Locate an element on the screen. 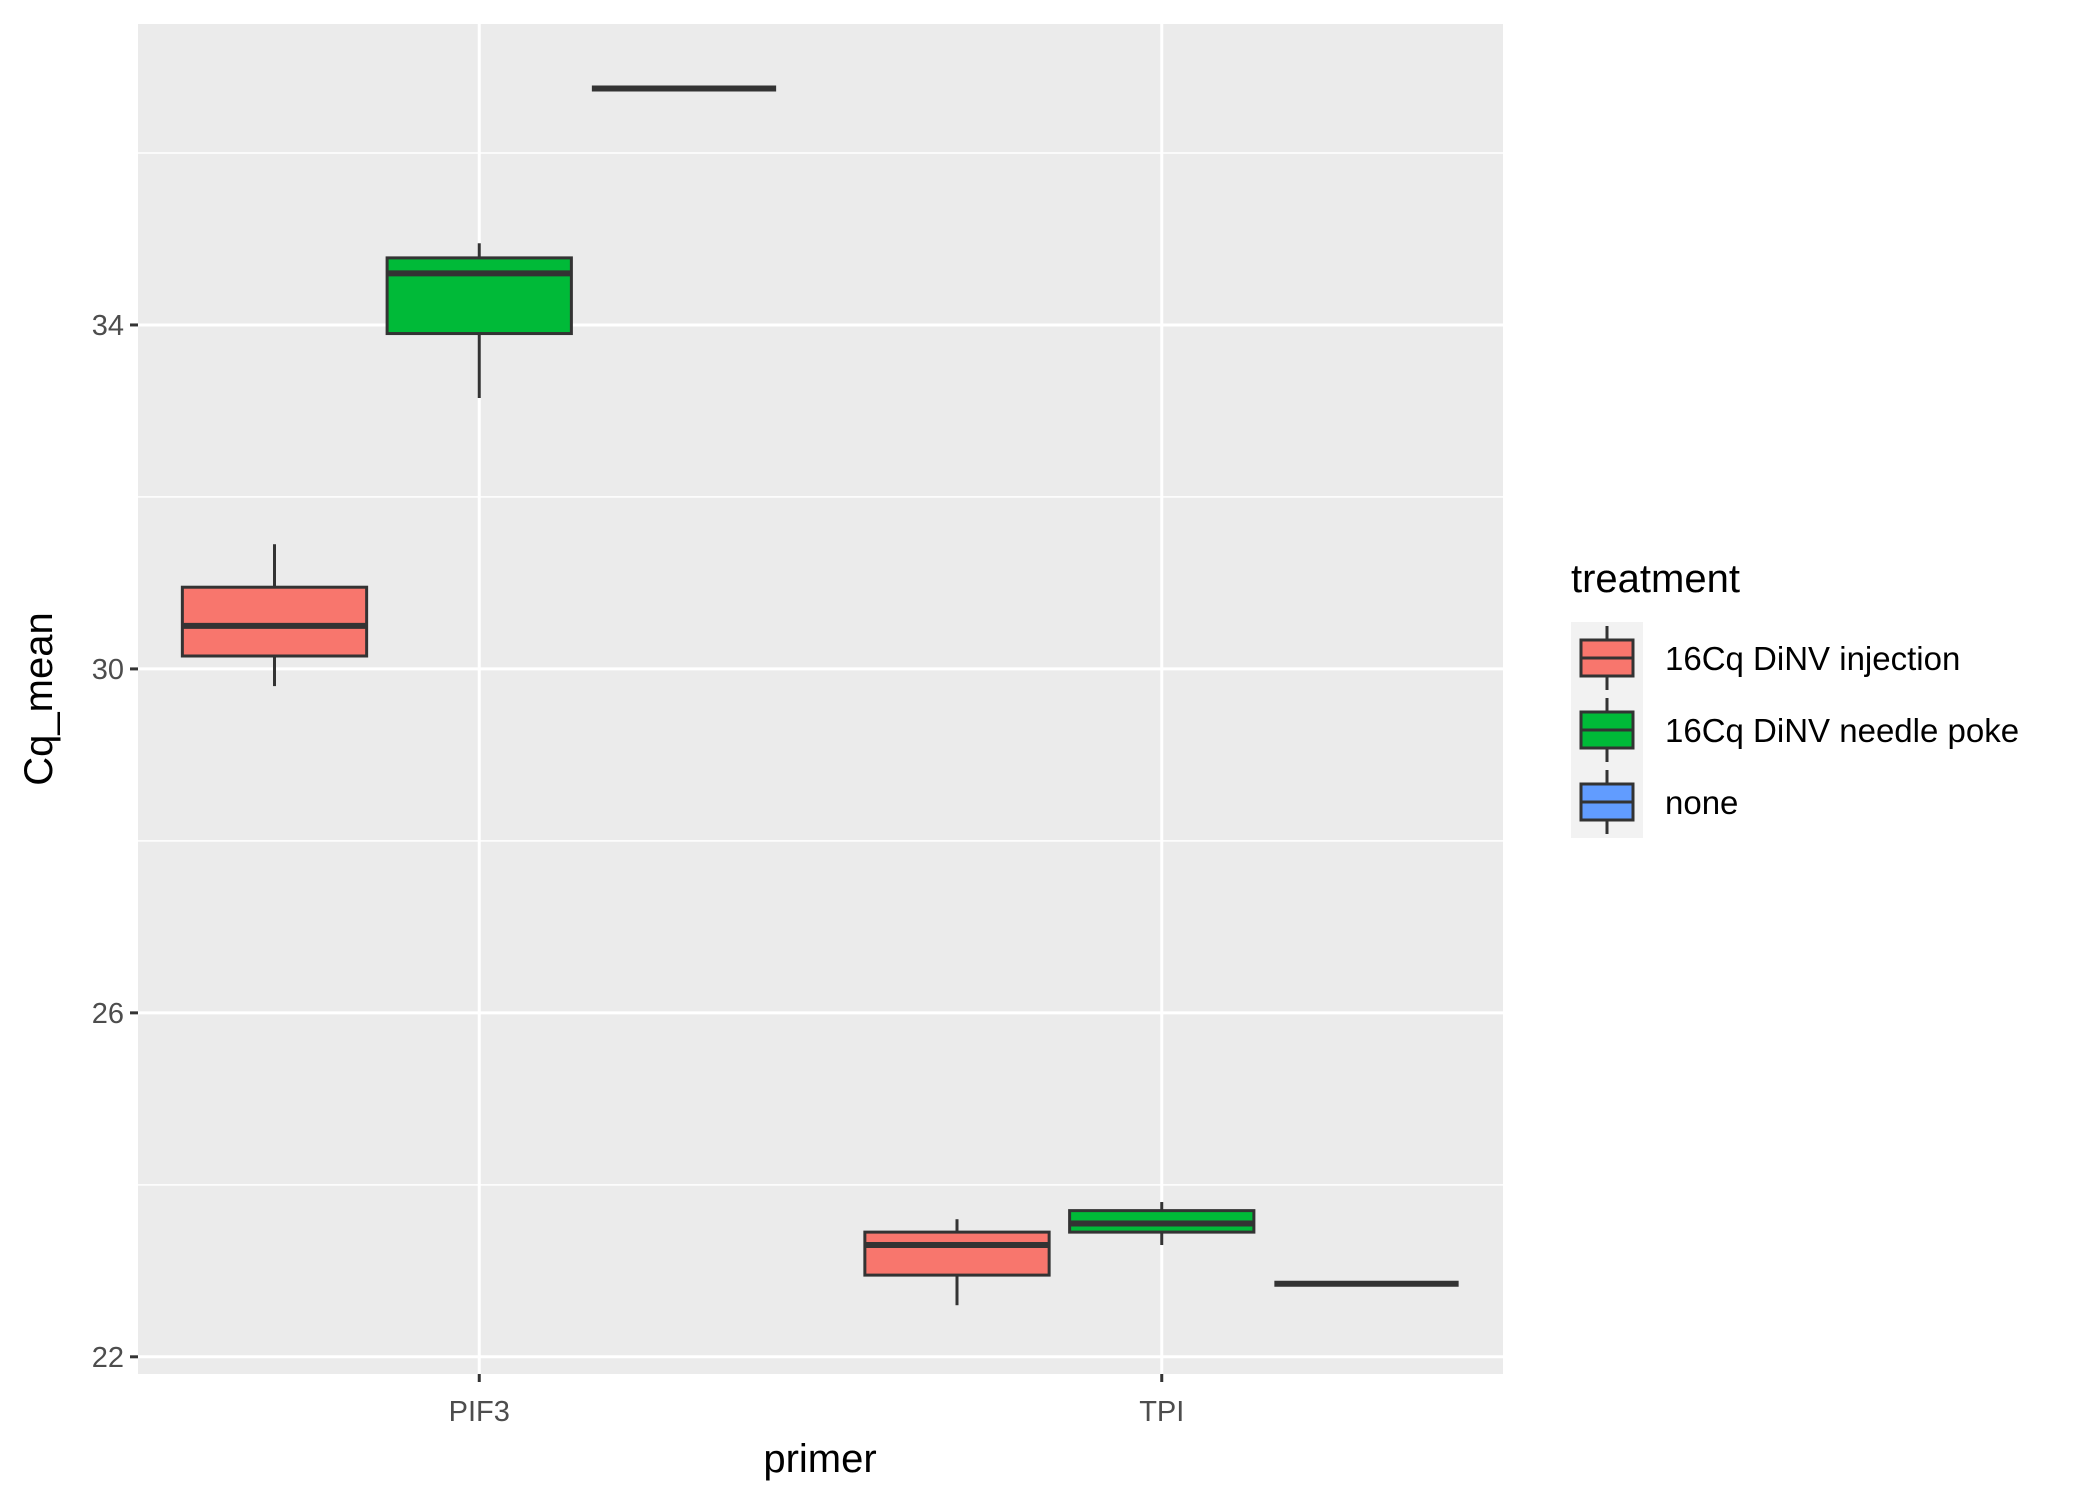  y-tick-label: 22 is located at coordinates (108, 1358).